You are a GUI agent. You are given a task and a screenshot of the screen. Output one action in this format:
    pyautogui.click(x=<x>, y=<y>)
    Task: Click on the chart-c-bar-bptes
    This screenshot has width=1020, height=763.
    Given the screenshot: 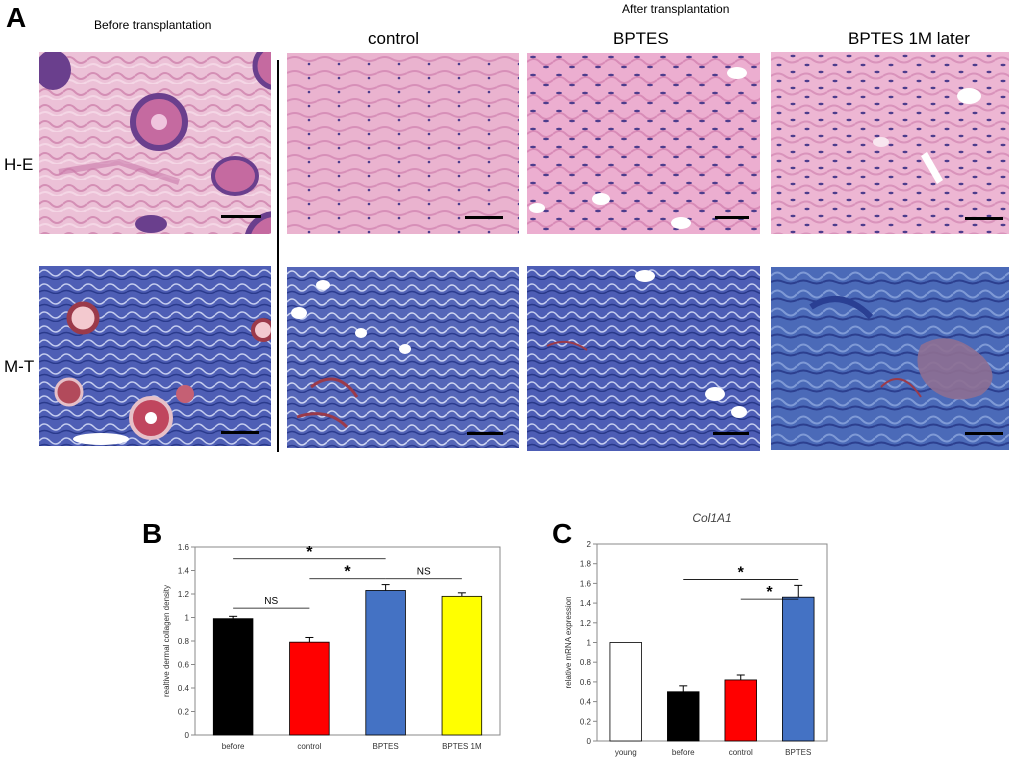 What is the action you would take?
    pyautogui.click(x=798, y=669)
    